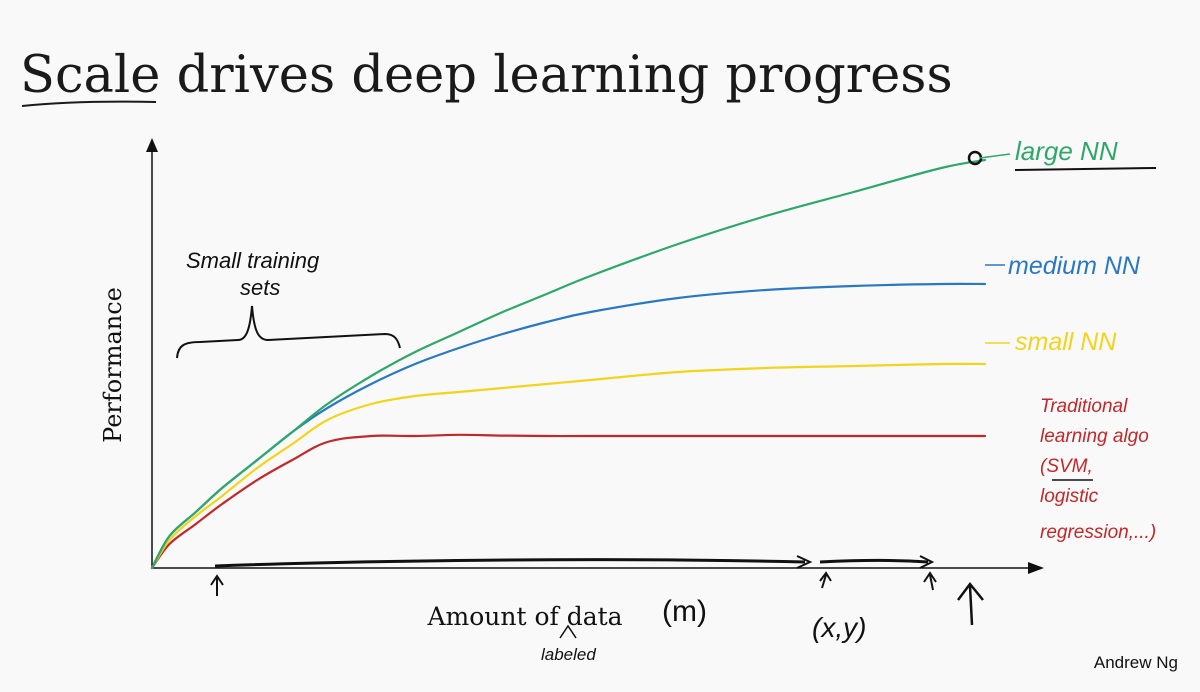 The width and height of the screenshot is (1200, 692). Describe the element at coordinates (1084, 406) in the screenshot. I see `traditional-label-line-1: Traditional` at that location.